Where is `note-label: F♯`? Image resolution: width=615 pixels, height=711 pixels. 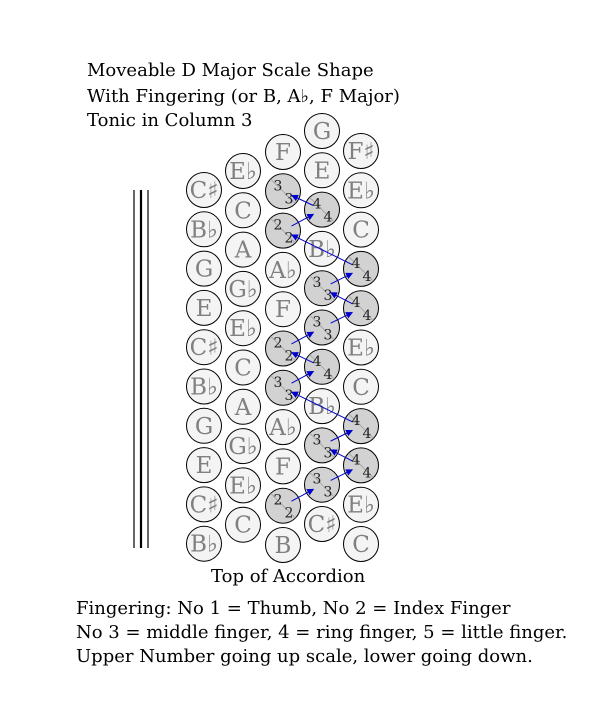
note-label: F♯ is located at coordinates (360, 152).